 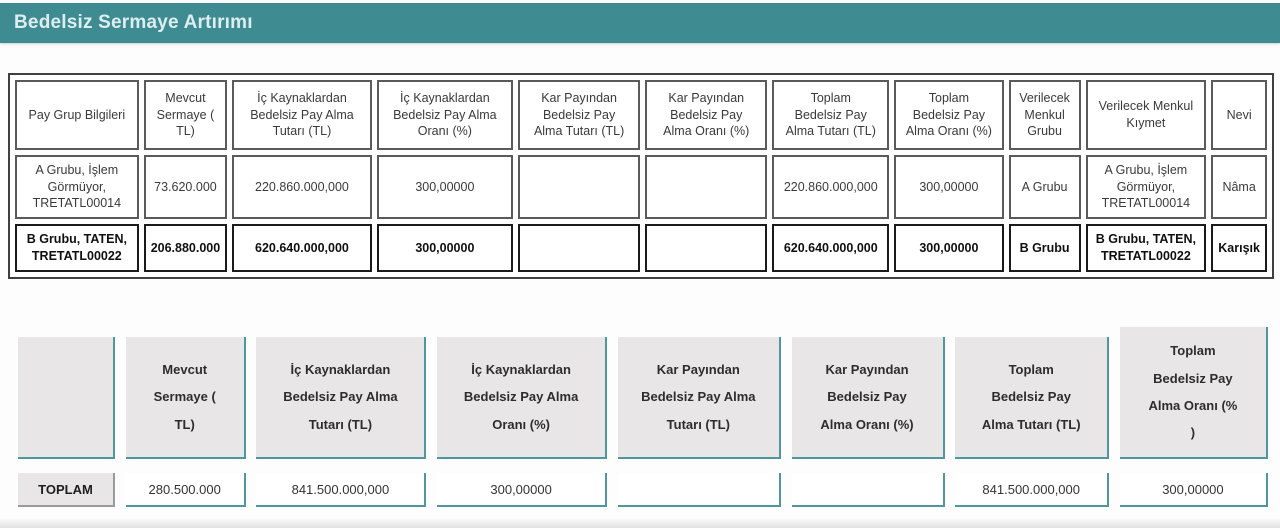 What do you see at coordinates (302, 187) in the screenshot?
I see `cell-ic-kaynak-tutar: 220.860.000,000` at bounding box center [302, 187].